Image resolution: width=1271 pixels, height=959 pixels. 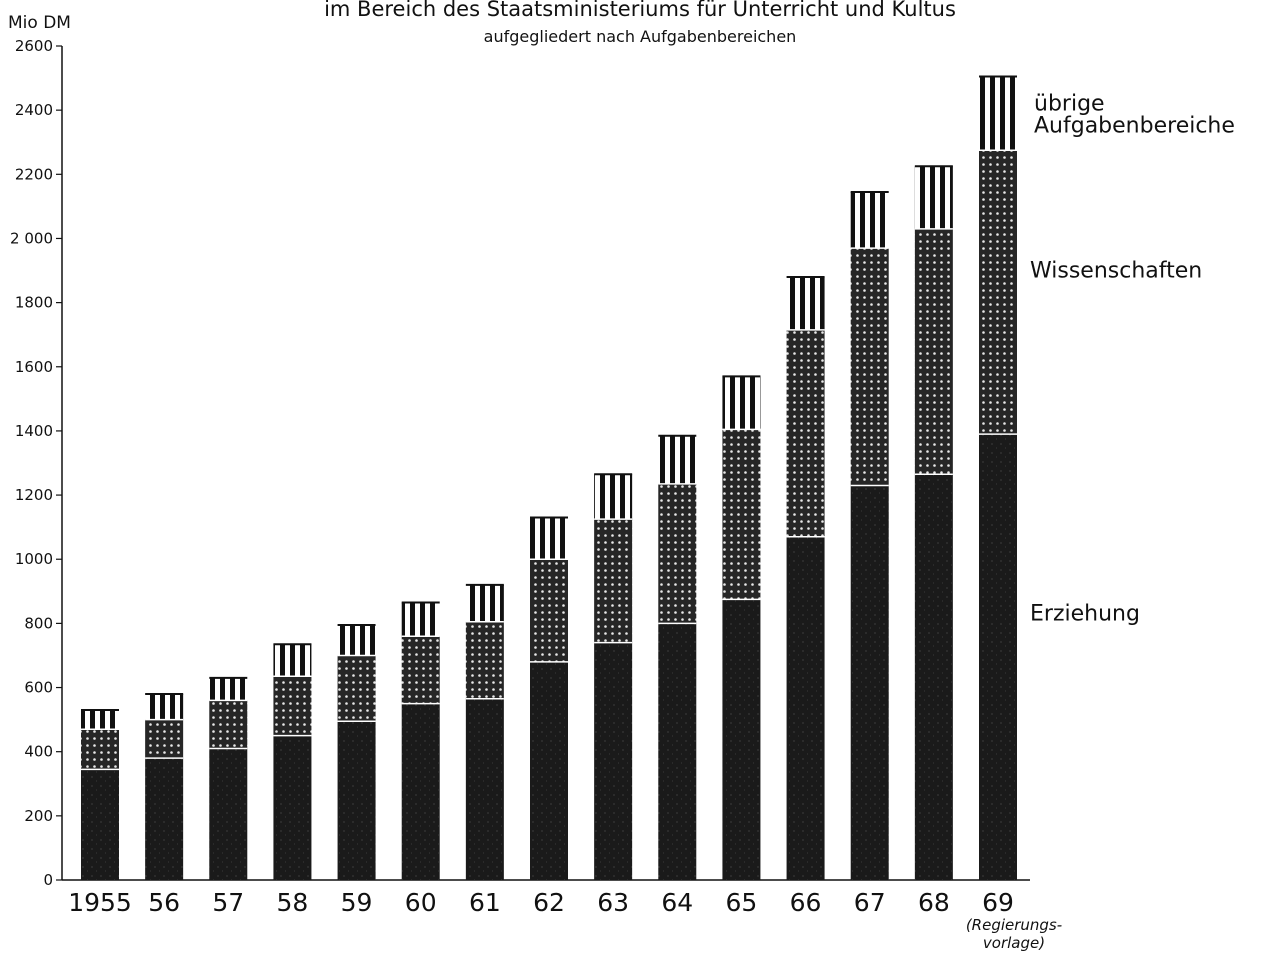 I want to click on x-tick-label: 65, so click(x=742, y=902).